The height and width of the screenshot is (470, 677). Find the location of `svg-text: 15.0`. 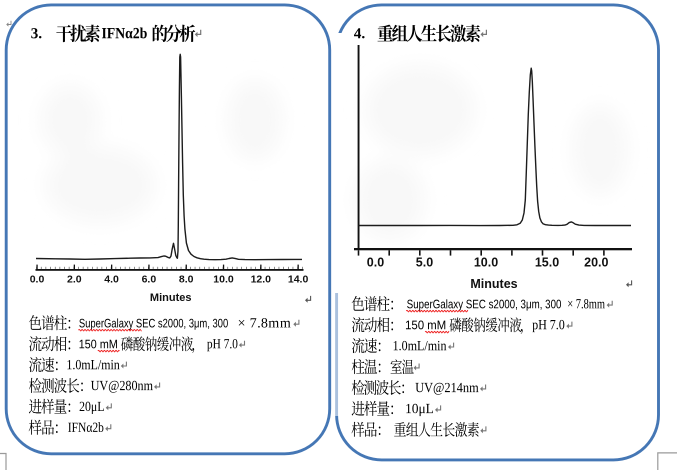

svg-text: 15.0 is located at coordinates (547, 263).